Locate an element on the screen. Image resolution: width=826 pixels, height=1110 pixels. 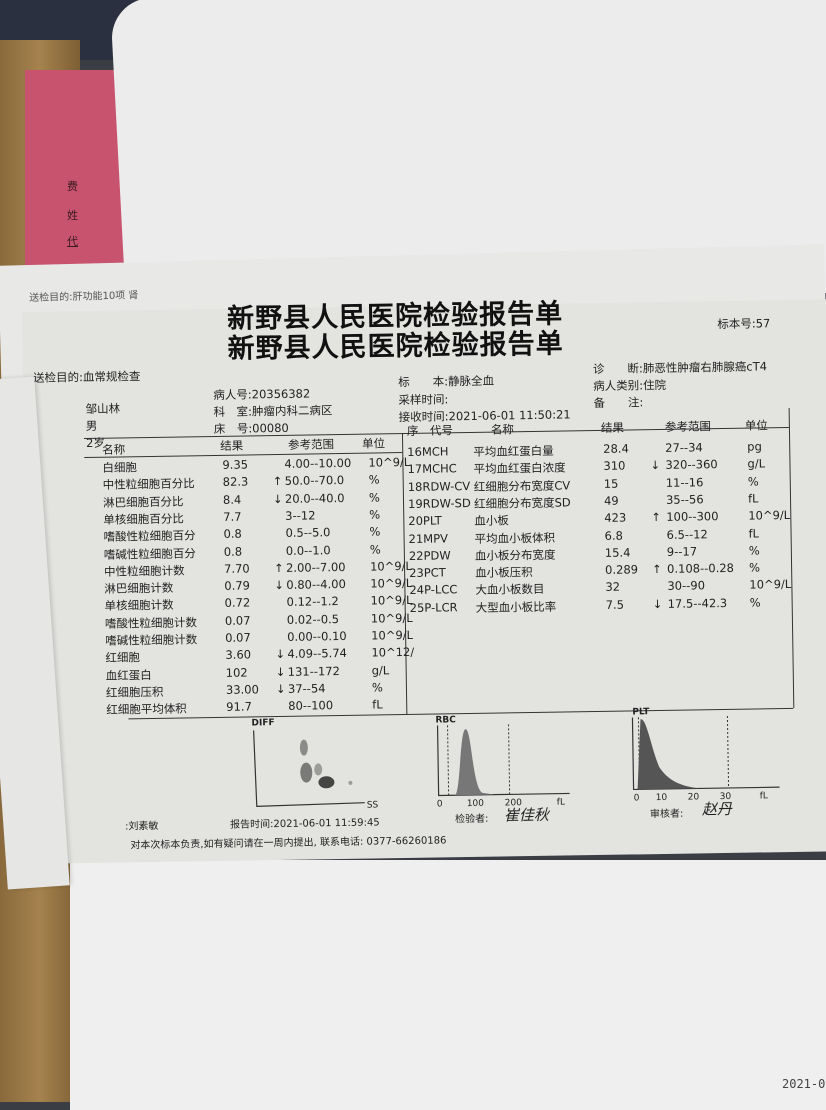
cell-result: 0.07 is located at coordinates (238, 620).